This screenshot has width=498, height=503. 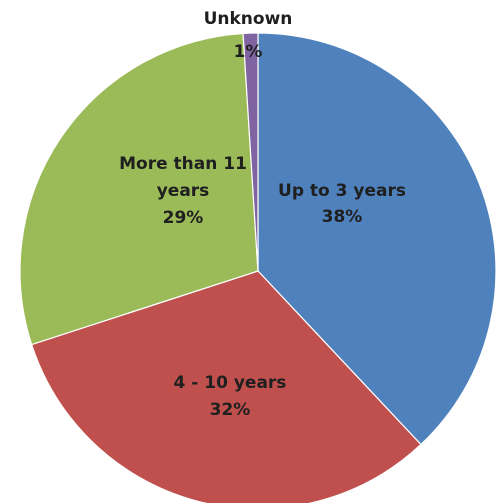 What do you see at coordinates (250, 152) in the screenshot?
I see `pie-slice-unknown` at bounding box center [250, 152].